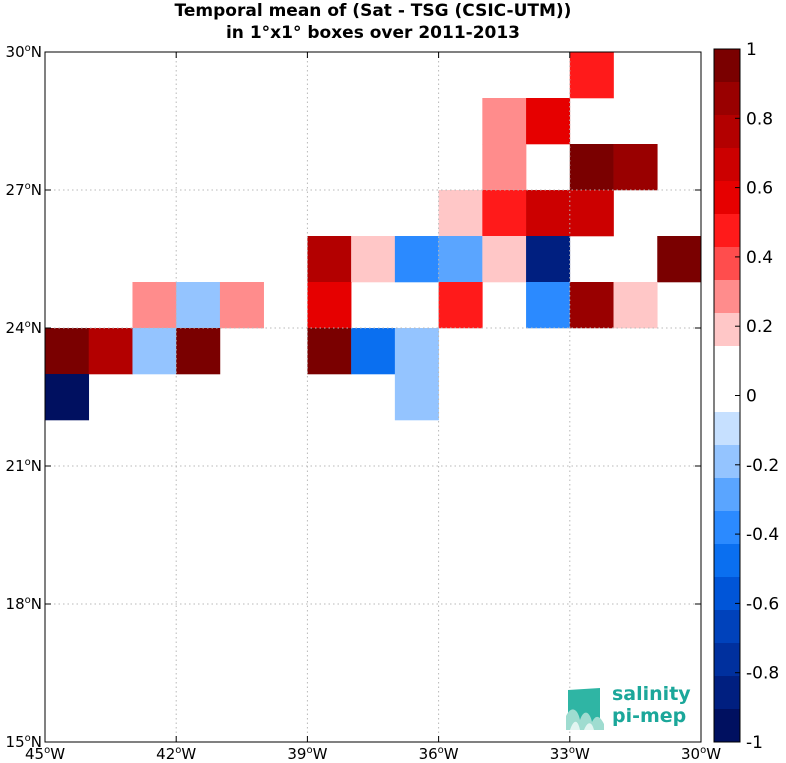  I want to click on y-tick-label: 30oN, so click(24, 52).